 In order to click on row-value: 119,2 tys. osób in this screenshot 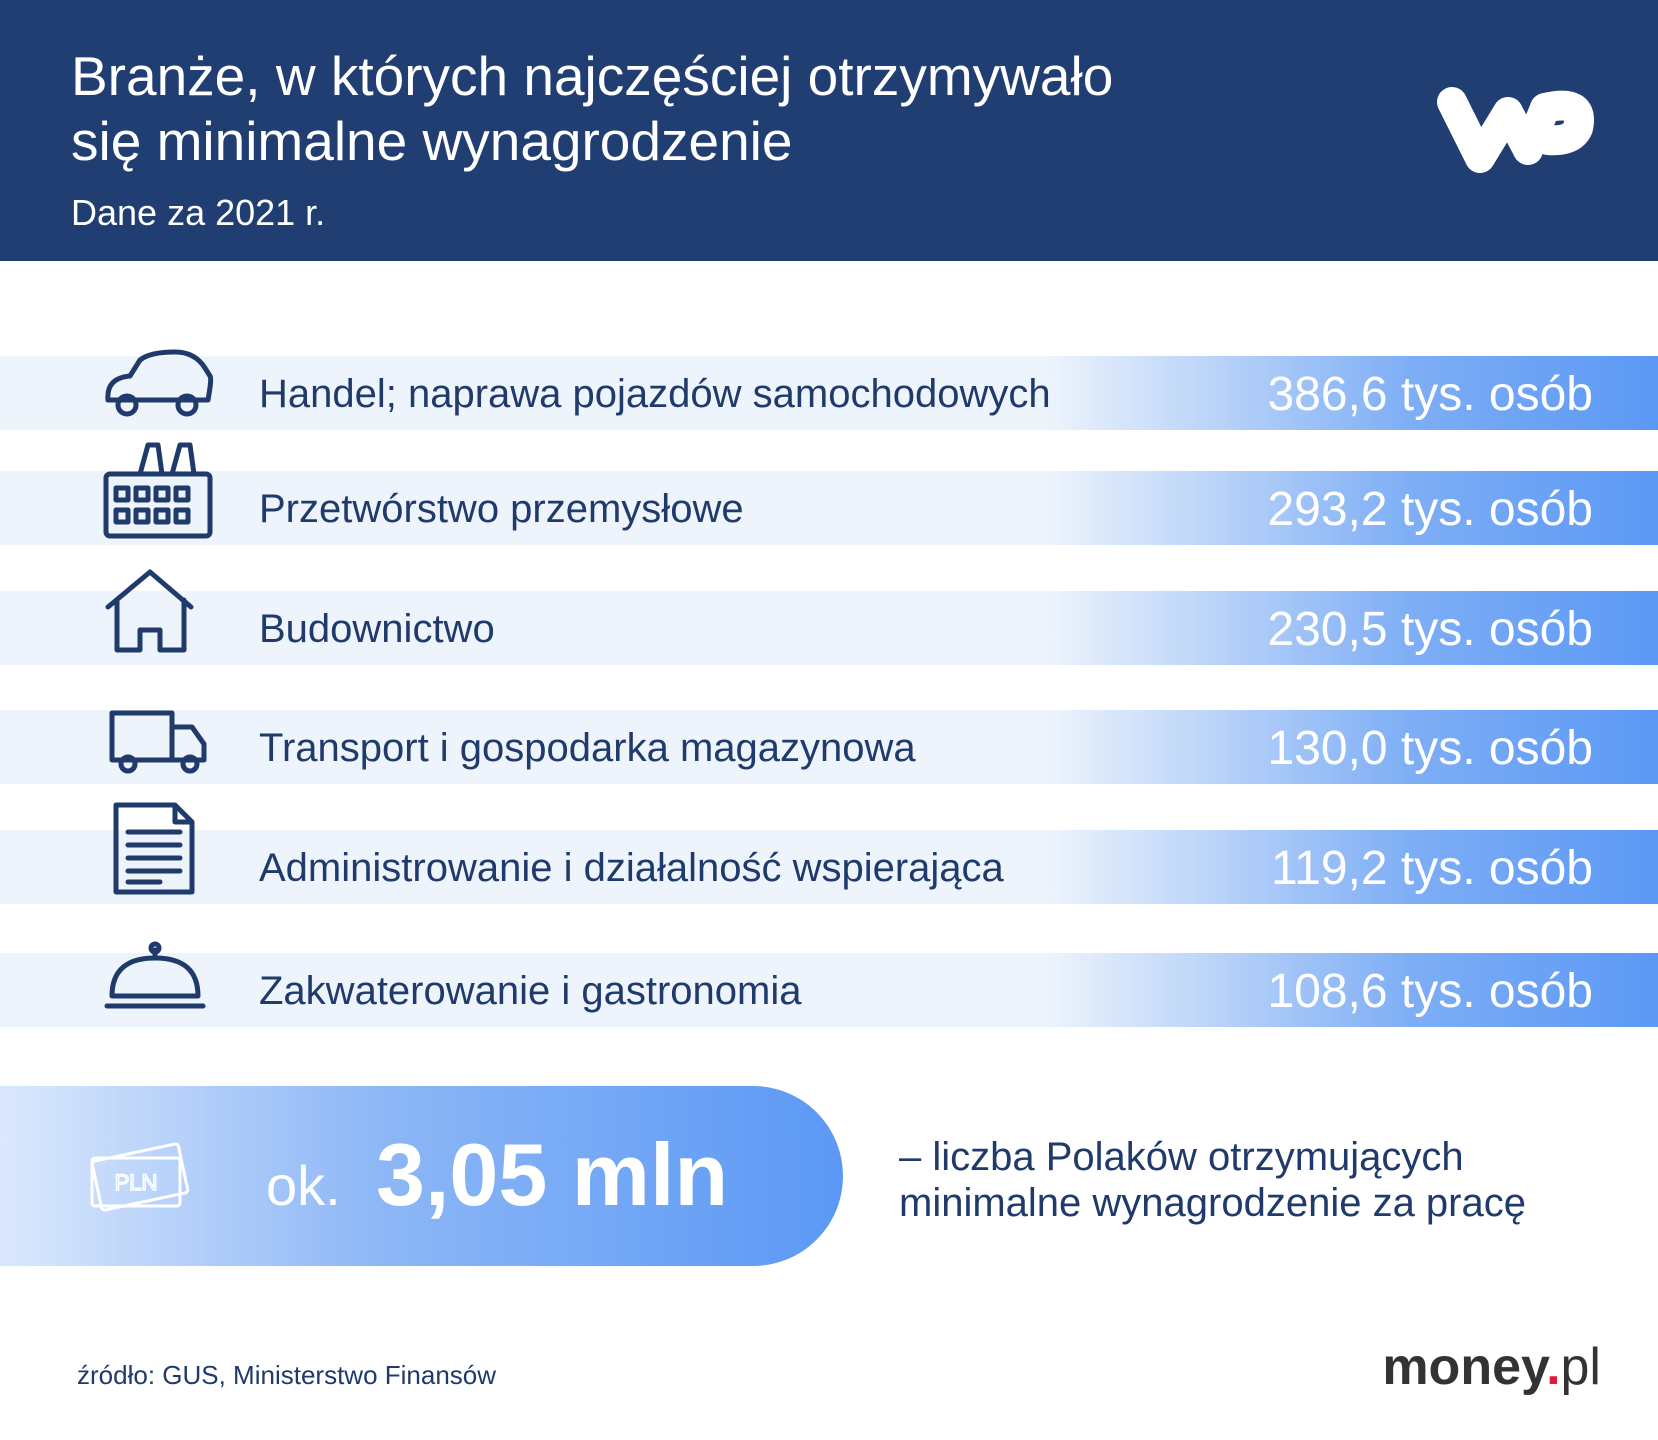, I will do `click(1432, 868)`.